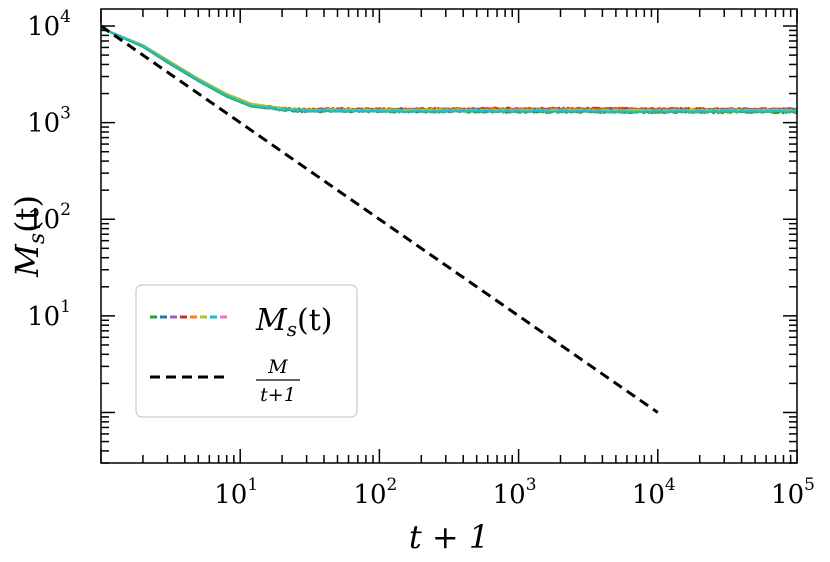 This screenshot has height=562, width=830. I want to click on legend-label-denominator: t+1, so click(278, 395).